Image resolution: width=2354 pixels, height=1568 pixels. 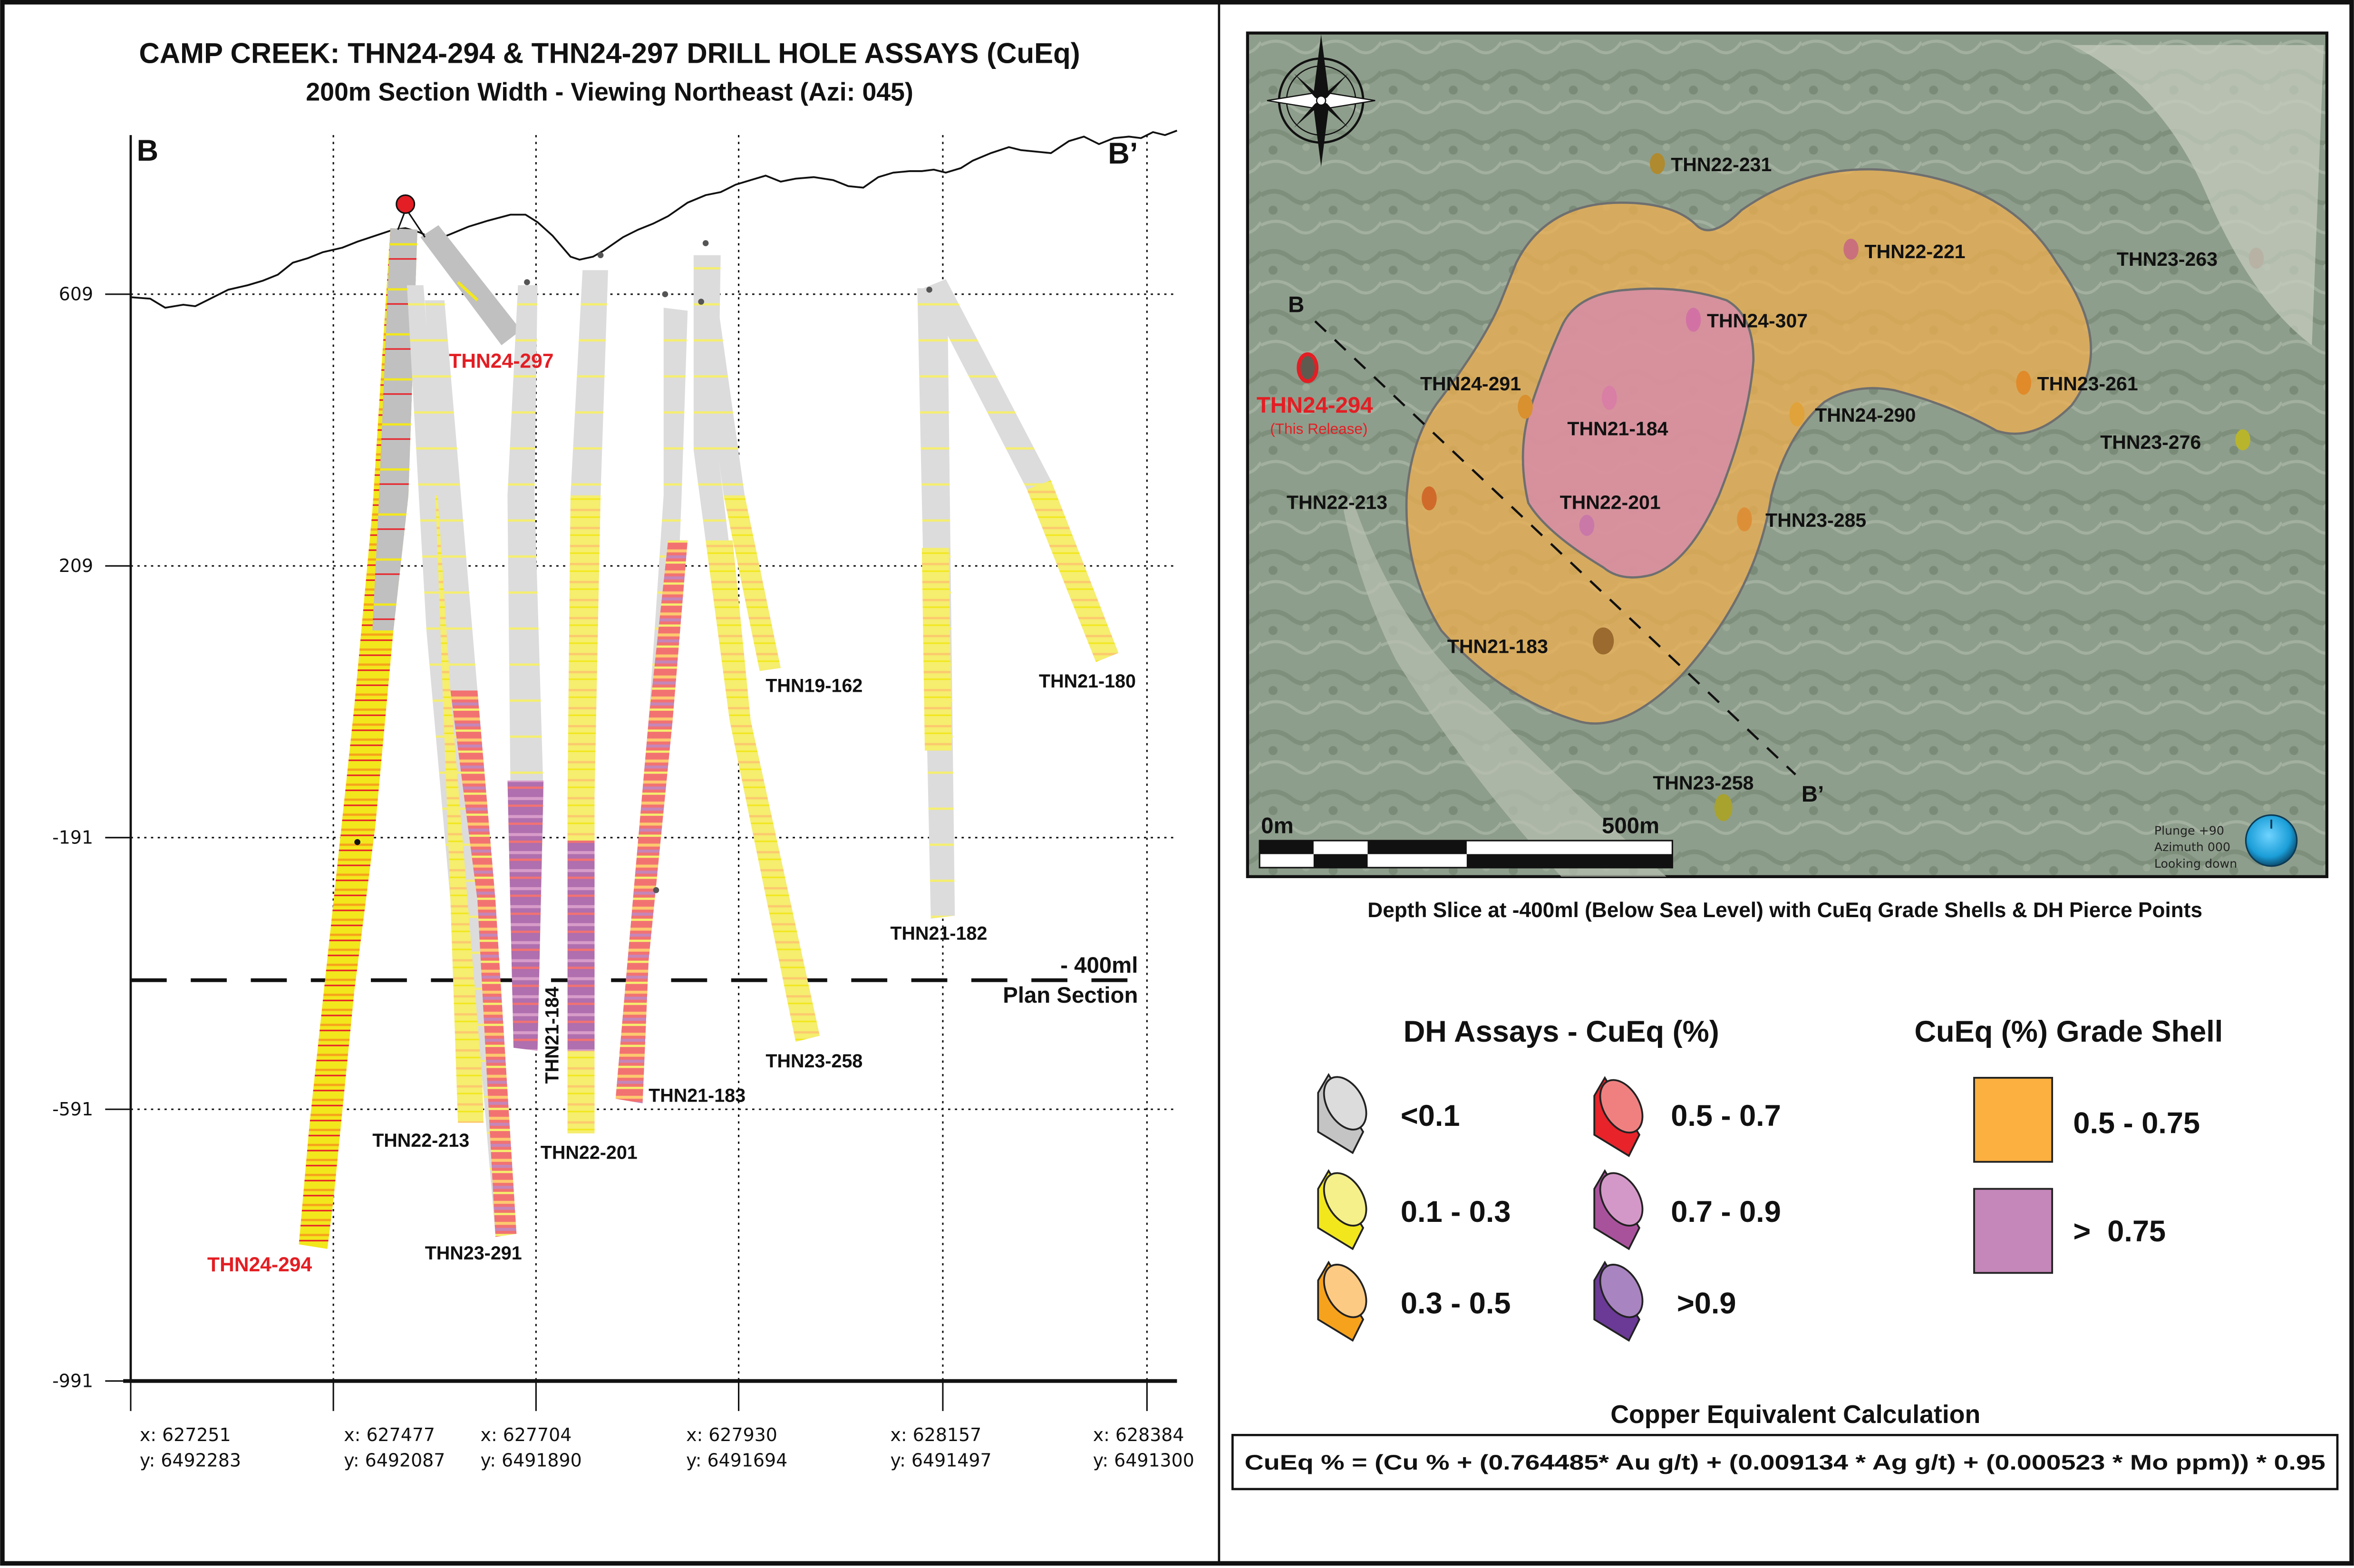 I want to click on scale-end-label: 500m, so click(x=1630, y=825).